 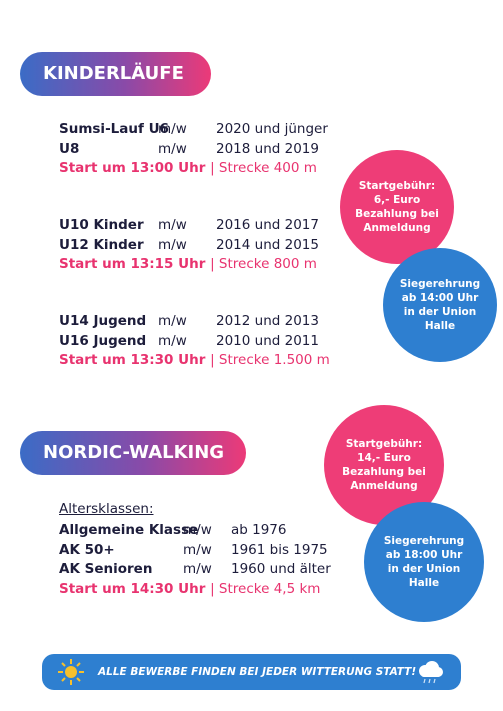 What do you see at coordinates (101, 244) in the screenshot?
I see `class-name: U12 Kinder` at bounding box center [101, 244].